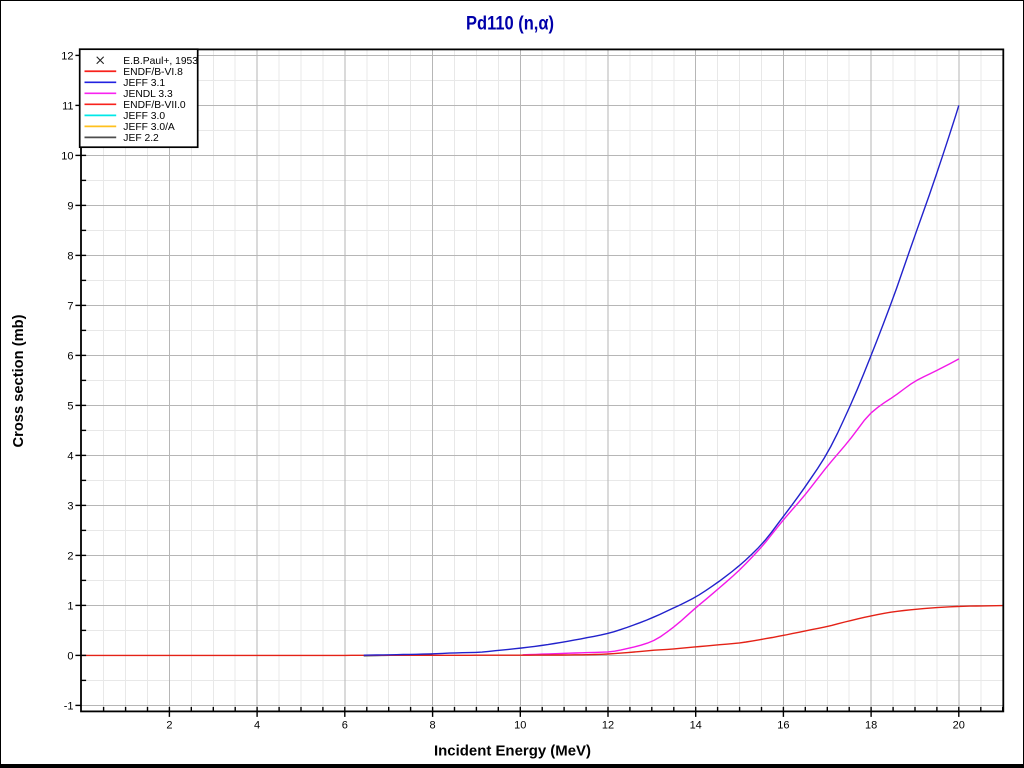  I want to click on svg-text: Pd110 (n,α), so click(510, 24).